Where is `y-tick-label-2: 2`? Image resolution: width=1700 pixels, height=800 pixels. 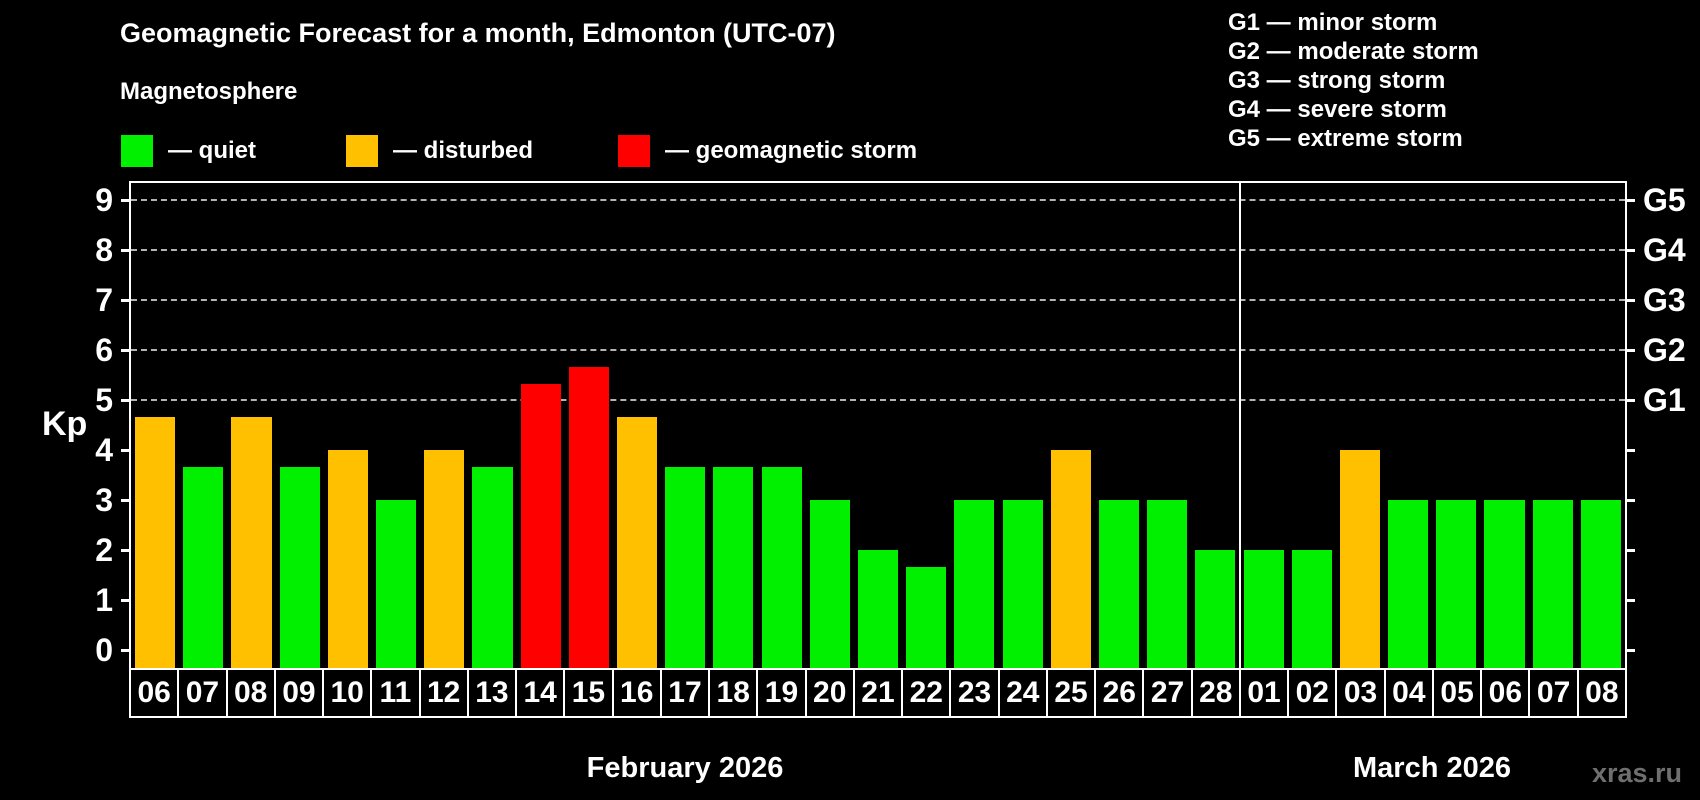
y-tick-label-2: 2 is located at coordinates (104, 550).